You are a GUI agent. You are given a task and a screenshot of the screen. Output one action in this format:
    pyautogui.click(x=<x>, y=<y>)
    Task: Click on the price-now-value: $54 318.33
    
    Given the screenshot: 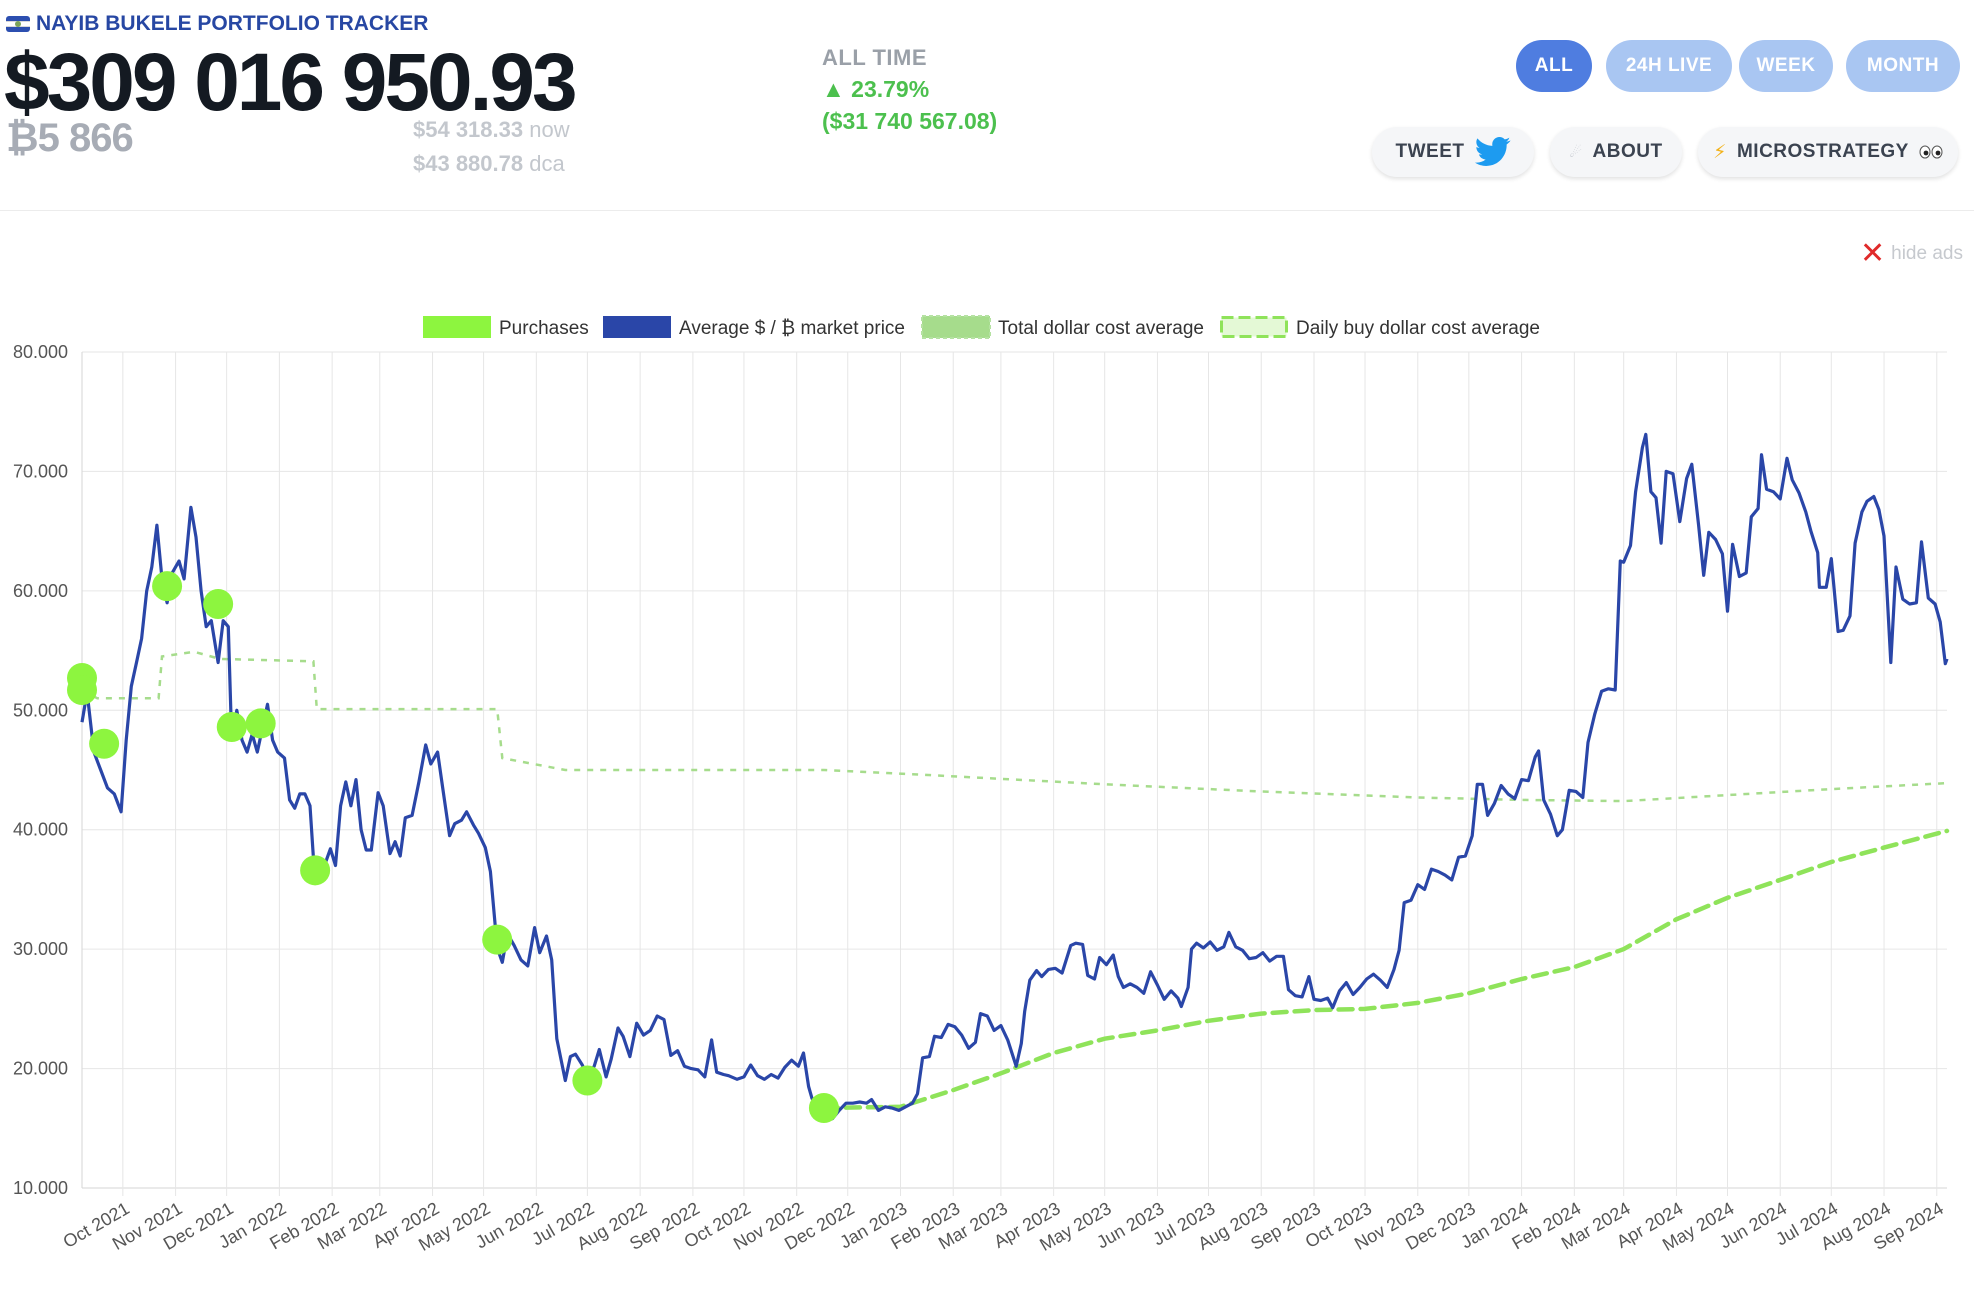 What is the action you would take?
    pyautogui.click(x=468, y=129)
    